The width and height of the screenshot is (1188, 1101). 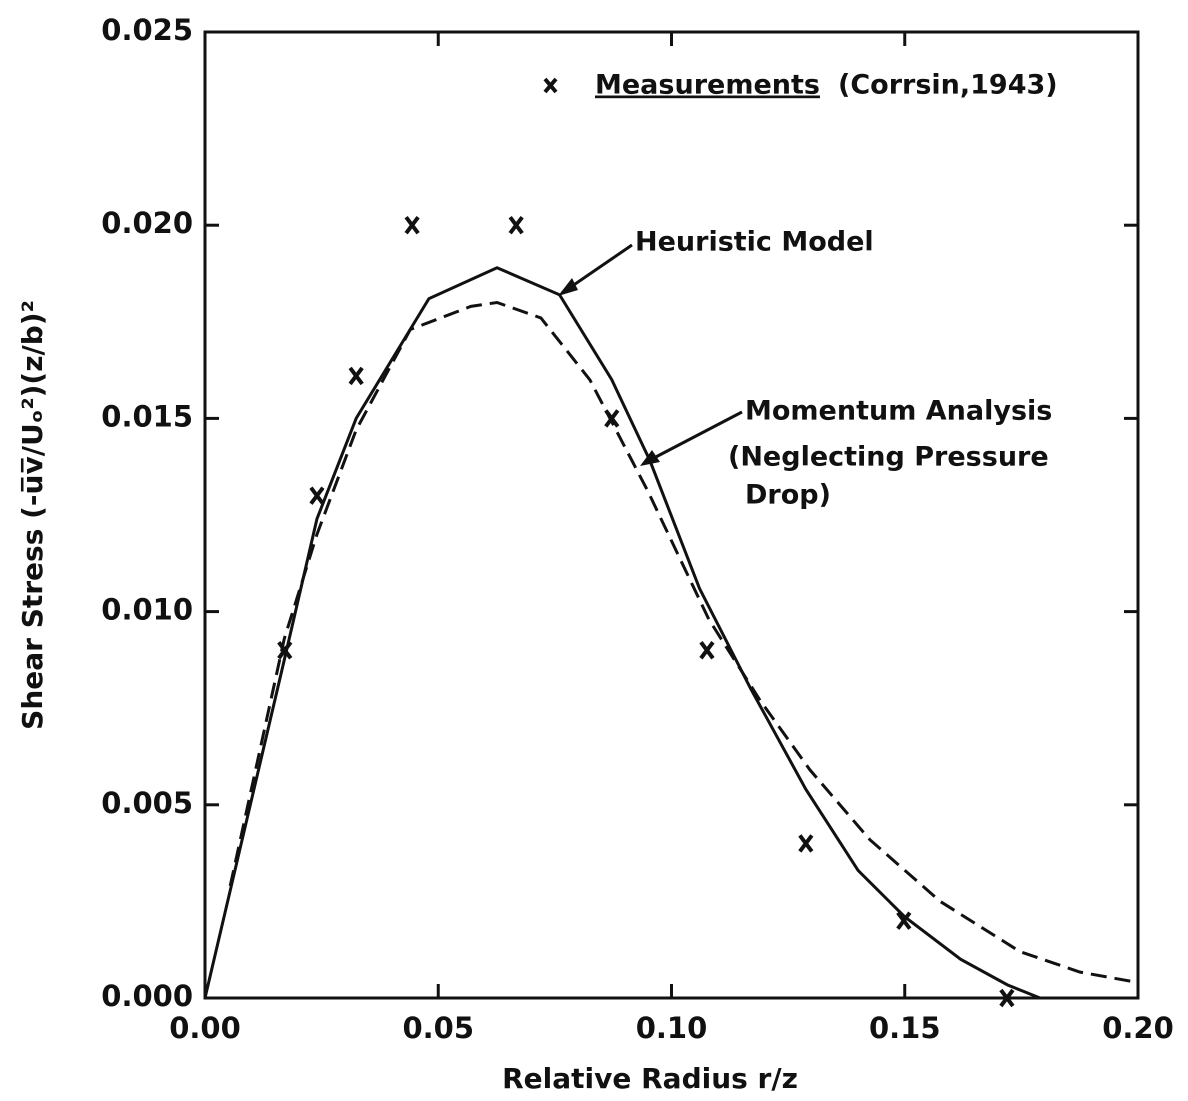 I want to click on y-tick-label: 0.005, so click(x=147, y=803).